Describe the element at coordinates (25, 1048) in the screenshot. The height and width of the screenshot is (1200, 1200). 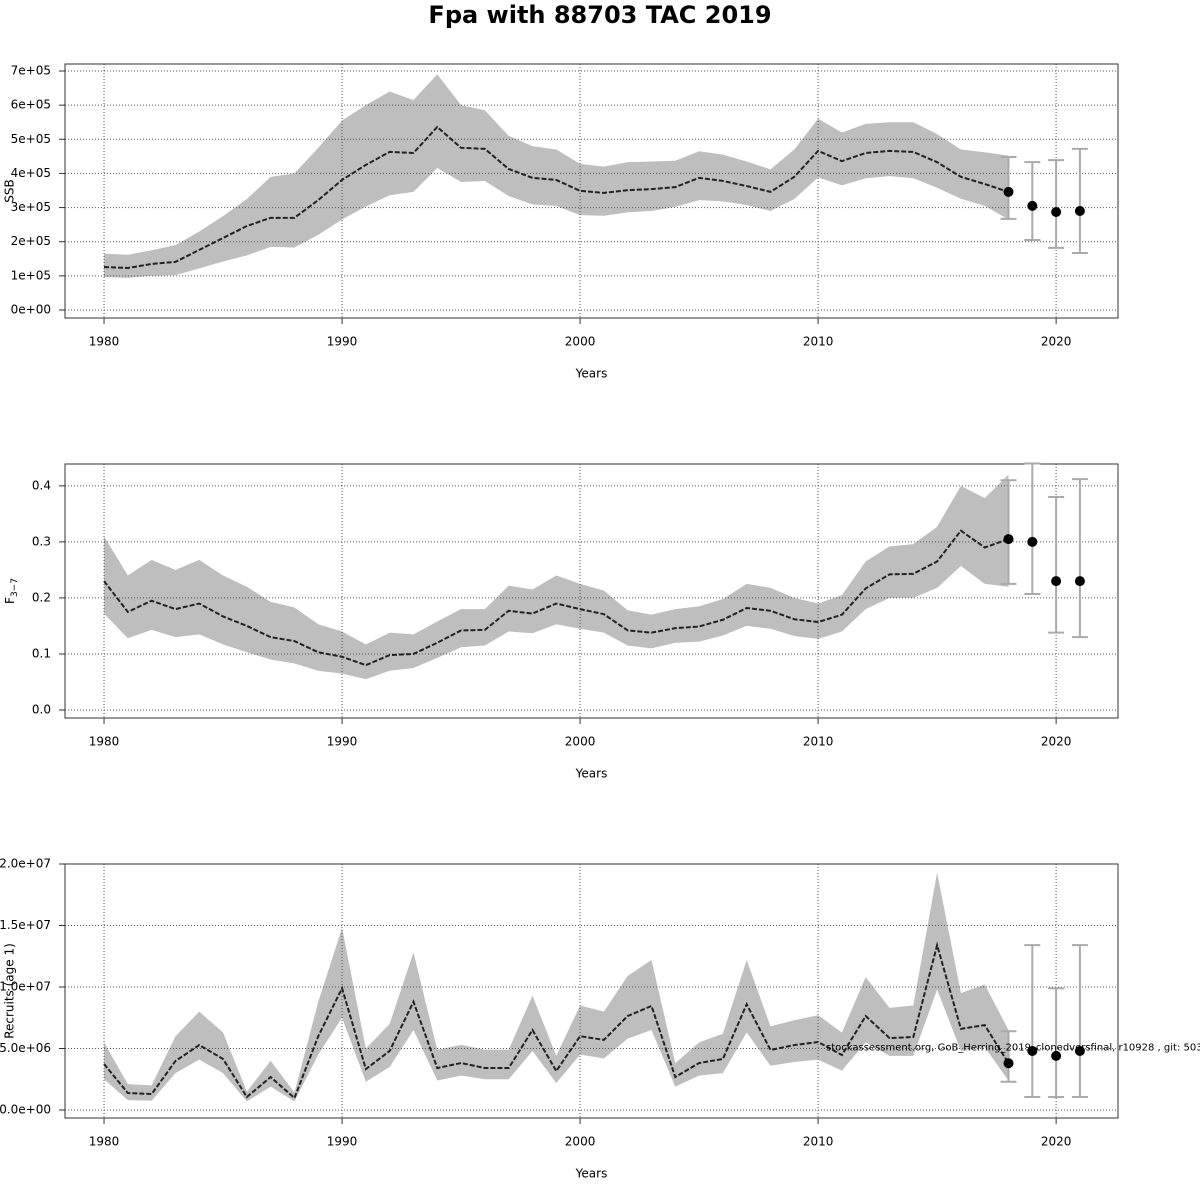
I see `y-tick-label: 5.0e+06` at that location.